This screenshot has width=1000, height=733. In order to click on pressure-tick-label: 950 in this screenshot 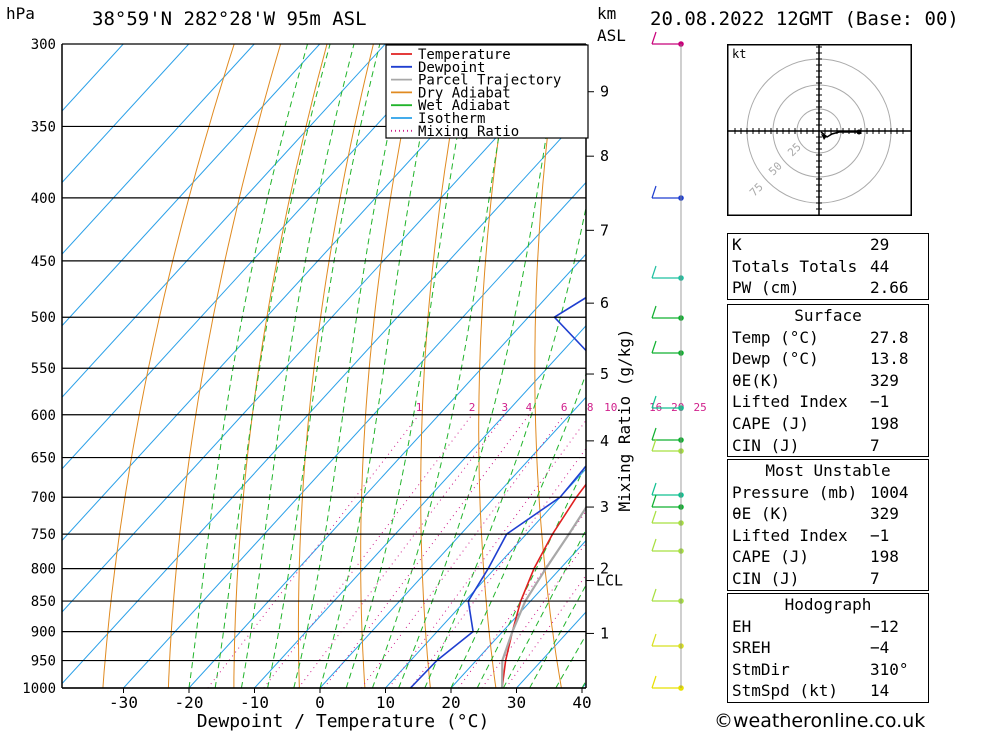, I will do `click(43, 662)`.